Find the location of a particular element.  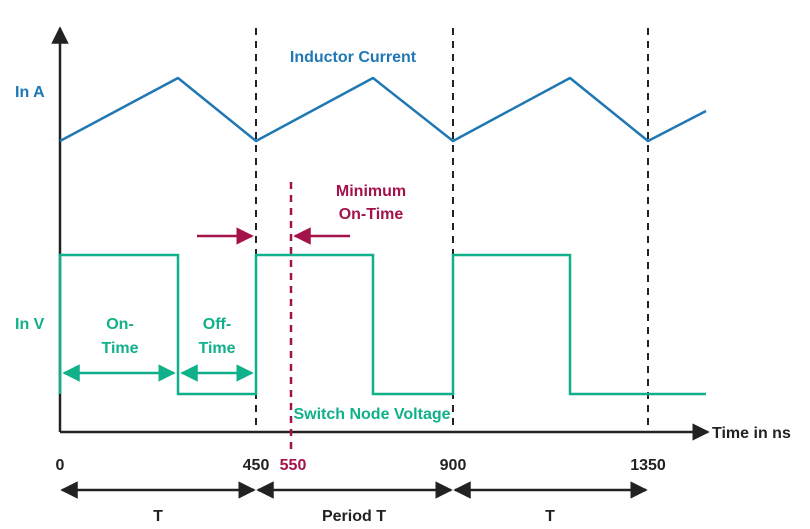

tick-label-550: 550 is located at coordinates (293, 465).